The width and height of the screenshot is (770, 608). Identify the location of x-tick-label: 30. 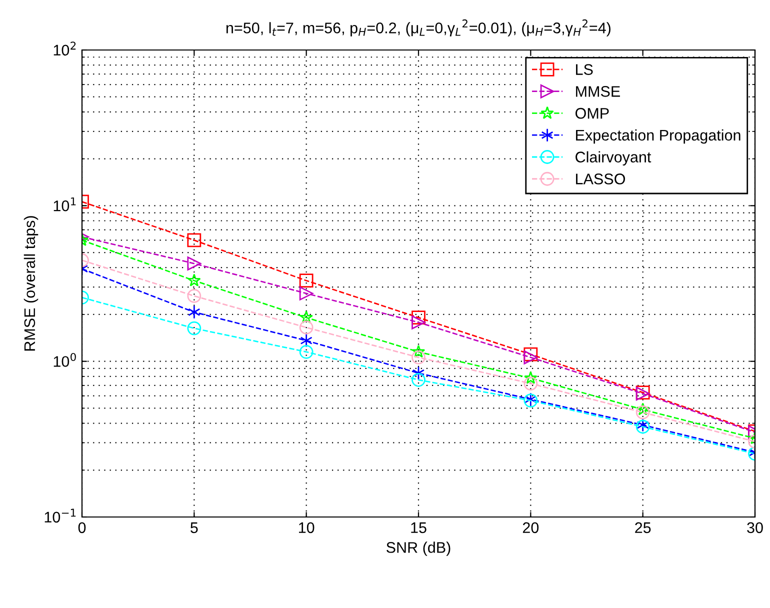
(755, 528).